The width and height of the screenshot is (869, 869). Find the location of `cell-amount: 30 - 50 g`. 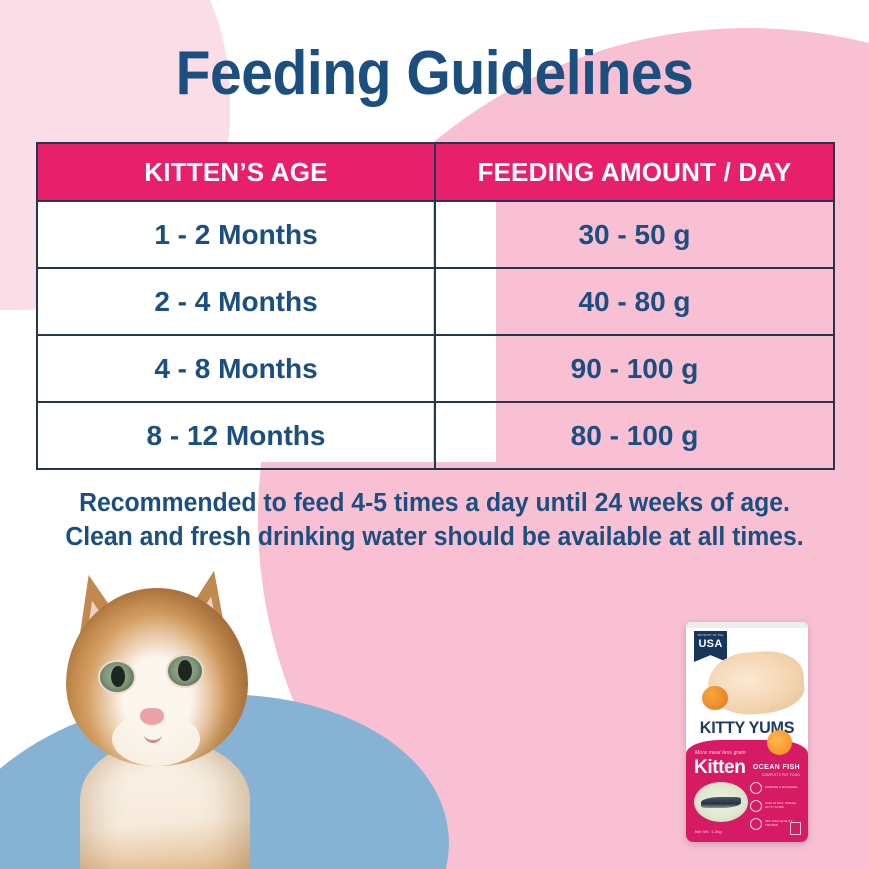

cell-amount: 30 - 50 g is located at coordinates (634, 234).